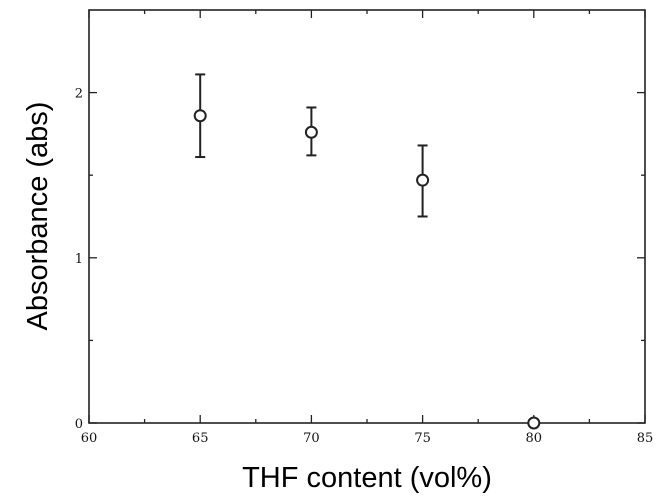 The width and height of the screenshot is (656, 496). Describe the element at coordinates (534, 438) in the screenshot. I see `x-tick-label: 80` at that location.